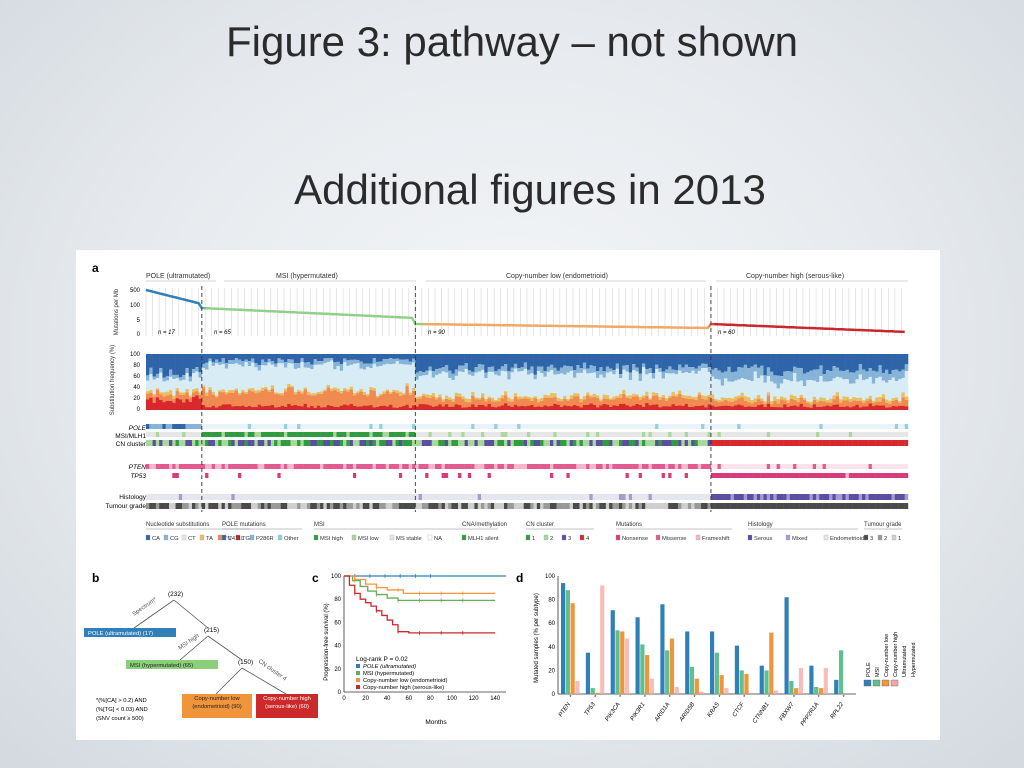 The height and width of the screenshot is (768, 1024). Describe the element at coordinates (403, 688) in the screenshot. I see `panel-c-legend-item: Copy-number high (serous-like)` at that location.